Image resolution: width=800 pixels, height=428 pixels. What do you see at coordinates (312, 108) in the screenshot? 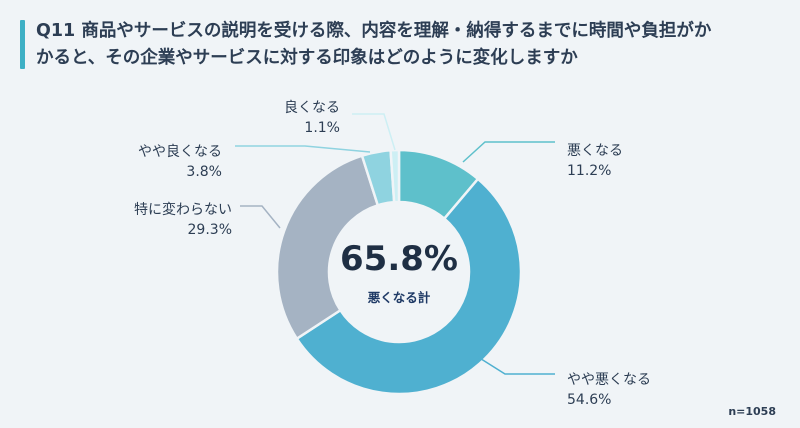
I see `slice-label-5: 良くなる` at bounding box center [312, 108].